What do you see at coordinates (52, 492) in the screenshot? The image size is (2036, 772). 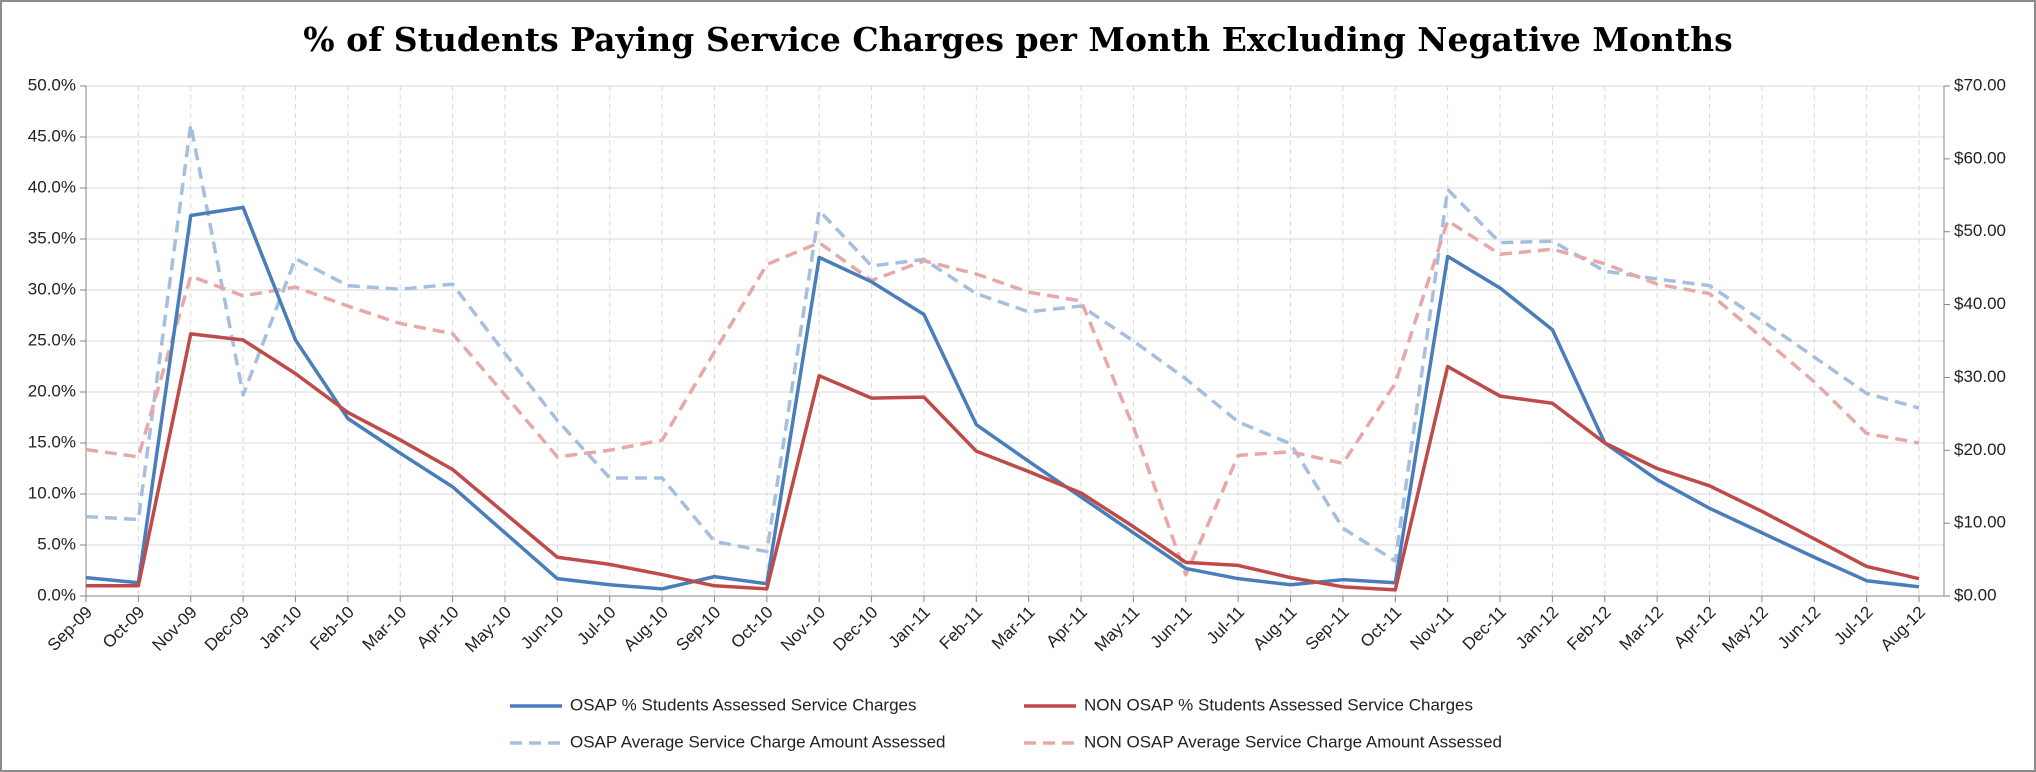 I see `y-tick-label: 10.0%` at bounding box center [52, 492].